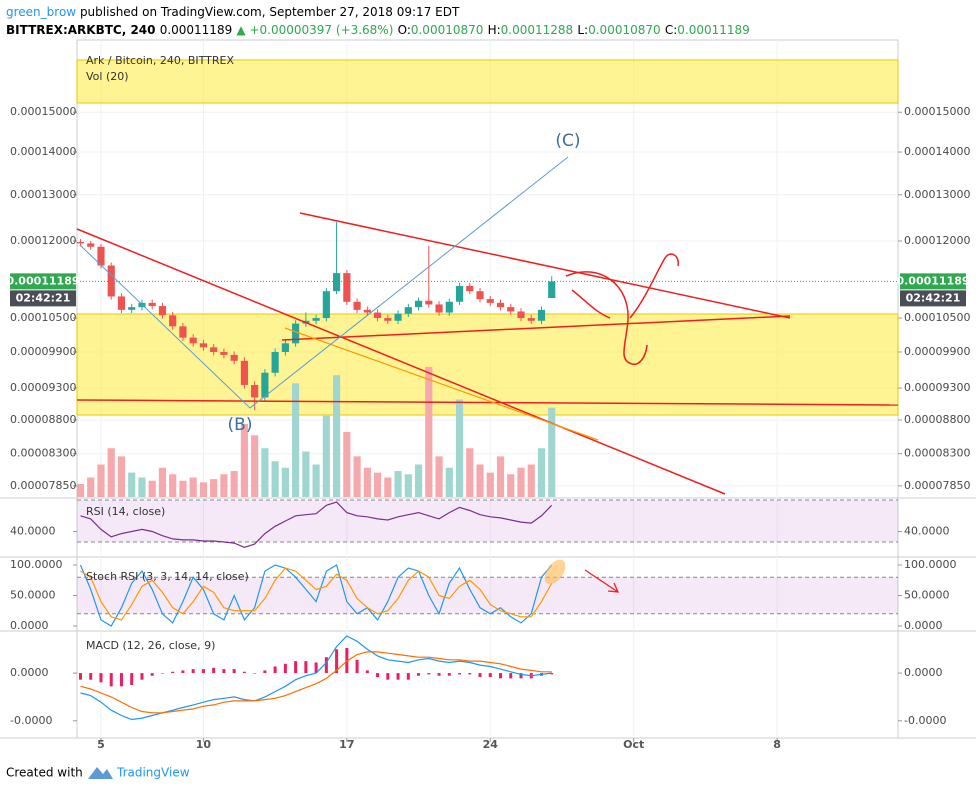  Describe the element at coordinates (404, 30) in the screenshot. I see `o-label: O:` at that location.